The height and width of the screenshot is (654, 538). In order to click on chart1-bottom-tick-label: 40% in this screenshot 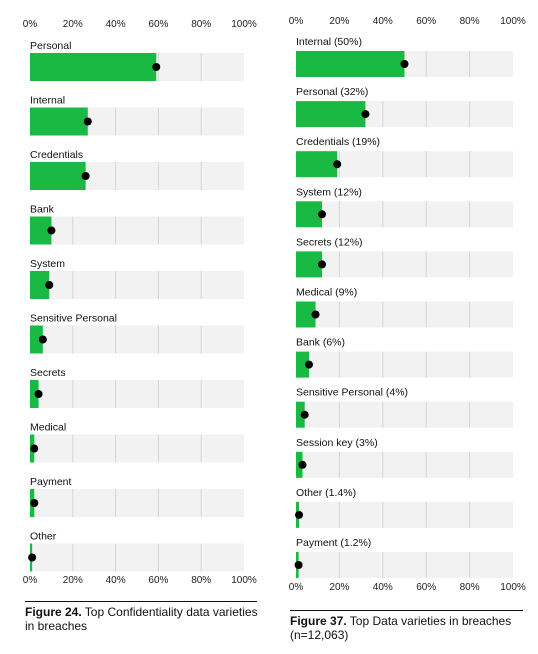, I will do `click(116, 580)`.